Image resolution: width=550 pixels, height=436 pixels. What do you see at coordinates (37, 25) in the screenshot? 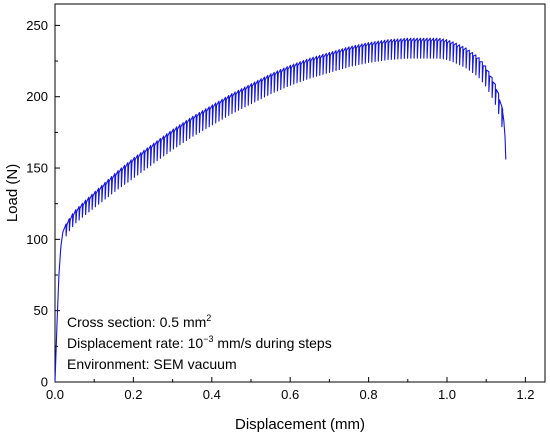
I see `y-tick-label: 250` at bounding box center [37, 25].